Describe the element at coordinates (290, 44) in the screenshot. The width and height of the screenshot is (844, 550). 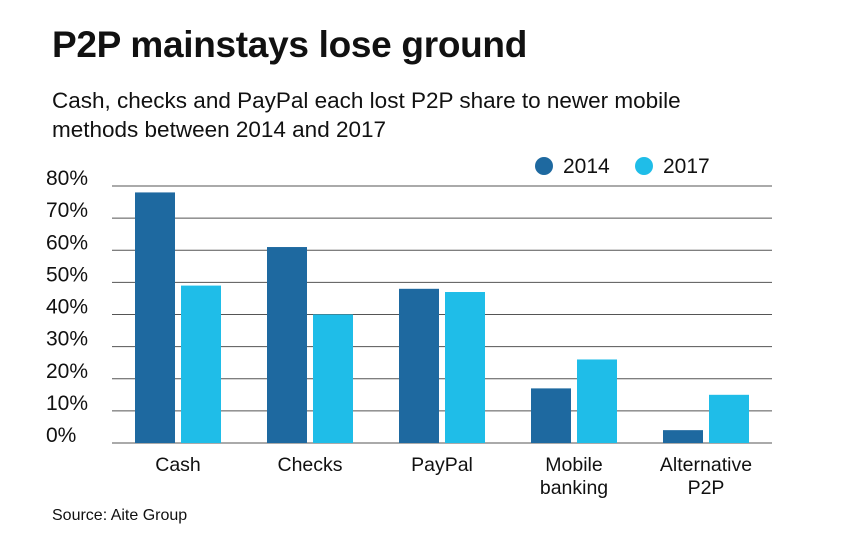
I see `chart-title: P2P mainstays lose ground` at that location.